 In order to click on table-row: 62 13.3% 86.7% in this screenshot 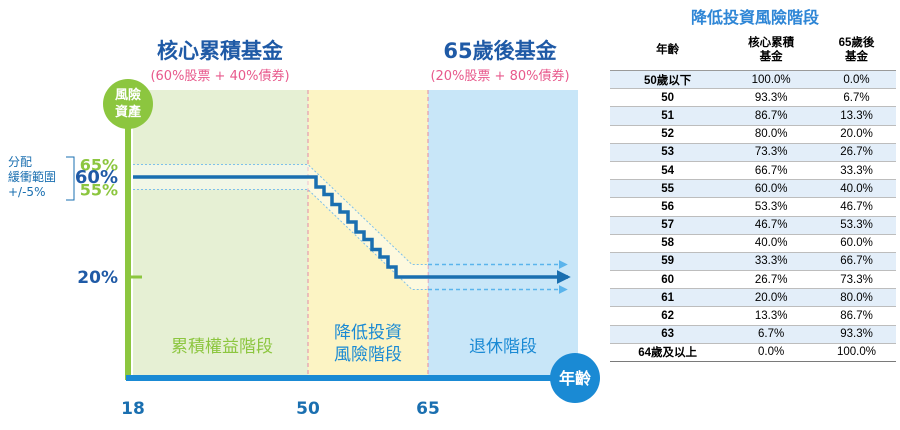, I will do `click(753, 316)`.